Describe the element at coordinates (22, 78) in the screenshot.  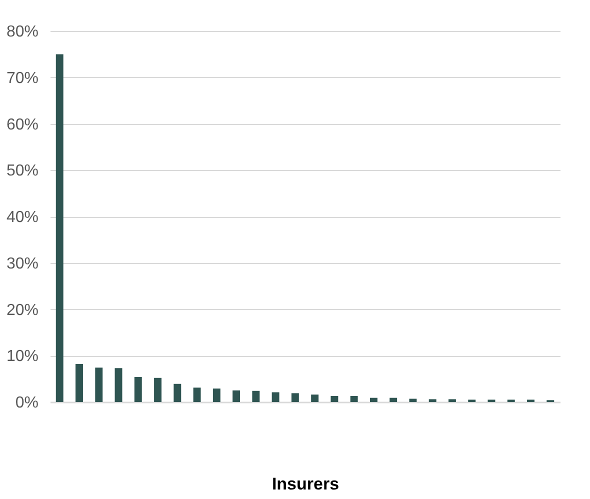
I see `y-tick-label: 70%` at that location.